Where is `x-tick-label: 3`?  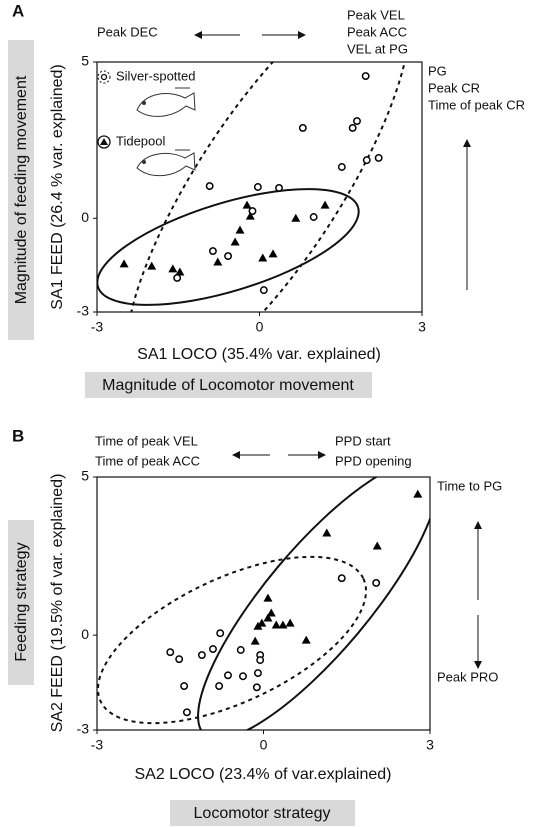
x-tick-label: 3 is located at coordinates (430, 745).